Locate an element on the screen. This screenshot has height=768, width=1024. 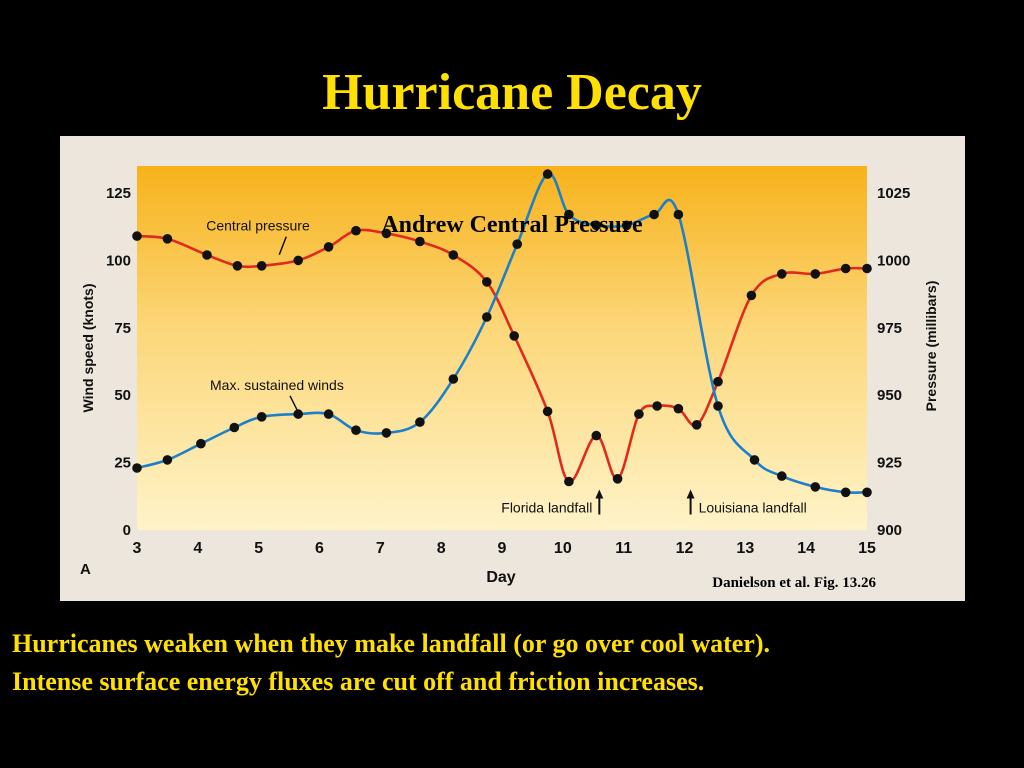
day-tick-label: 9 is located at coordinates (502, 548).